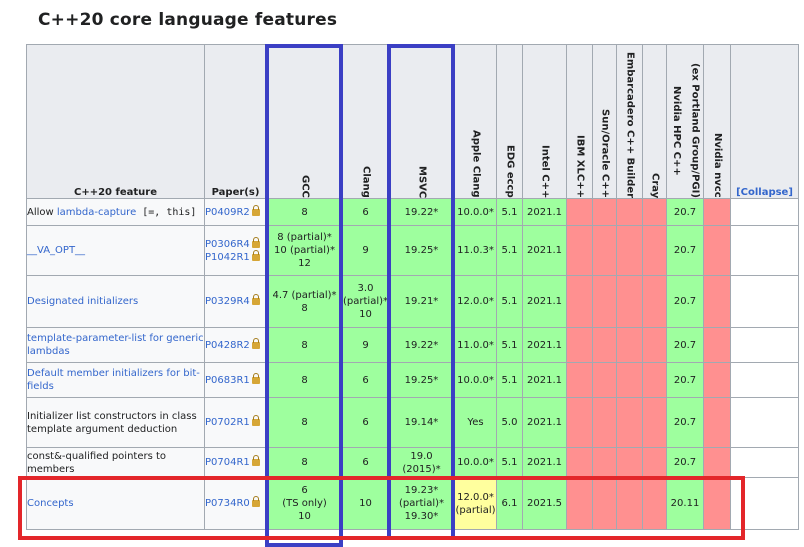 The height and width of the screenshot is (547, 804). Describe the element at coordinates (544, 121) in the screenshot. I see `intel-column-header: Intel C++` at that location.